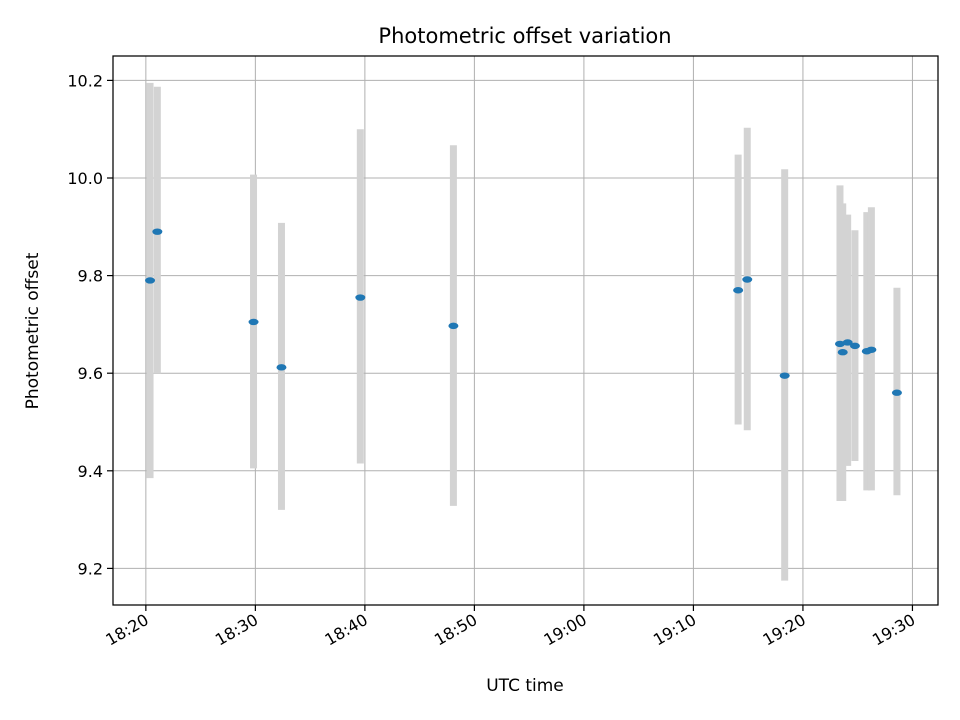 The width and height of the screenshot is (960, 720). What do you see at coordinates (784, 630) in the screenshot?
I see `x-tick-label: 19:20` at bounding box center [784, 630].